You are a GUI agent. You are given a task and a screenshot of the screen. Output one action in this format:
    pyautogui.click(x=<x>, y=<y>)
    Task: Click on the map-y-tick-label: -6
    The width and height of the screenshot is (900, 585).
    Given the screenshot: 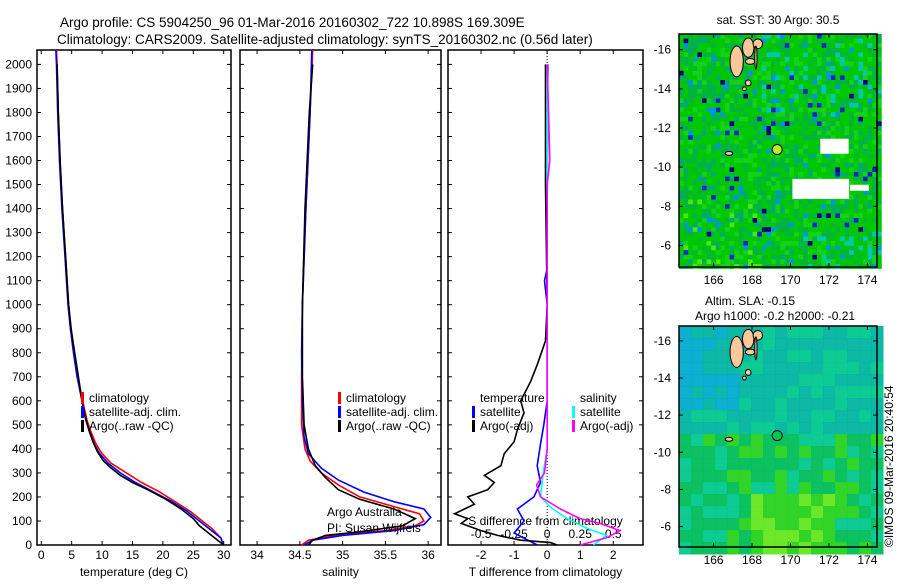 What is the action you would take?
    pyautogui.click(x=665, y=527)
    